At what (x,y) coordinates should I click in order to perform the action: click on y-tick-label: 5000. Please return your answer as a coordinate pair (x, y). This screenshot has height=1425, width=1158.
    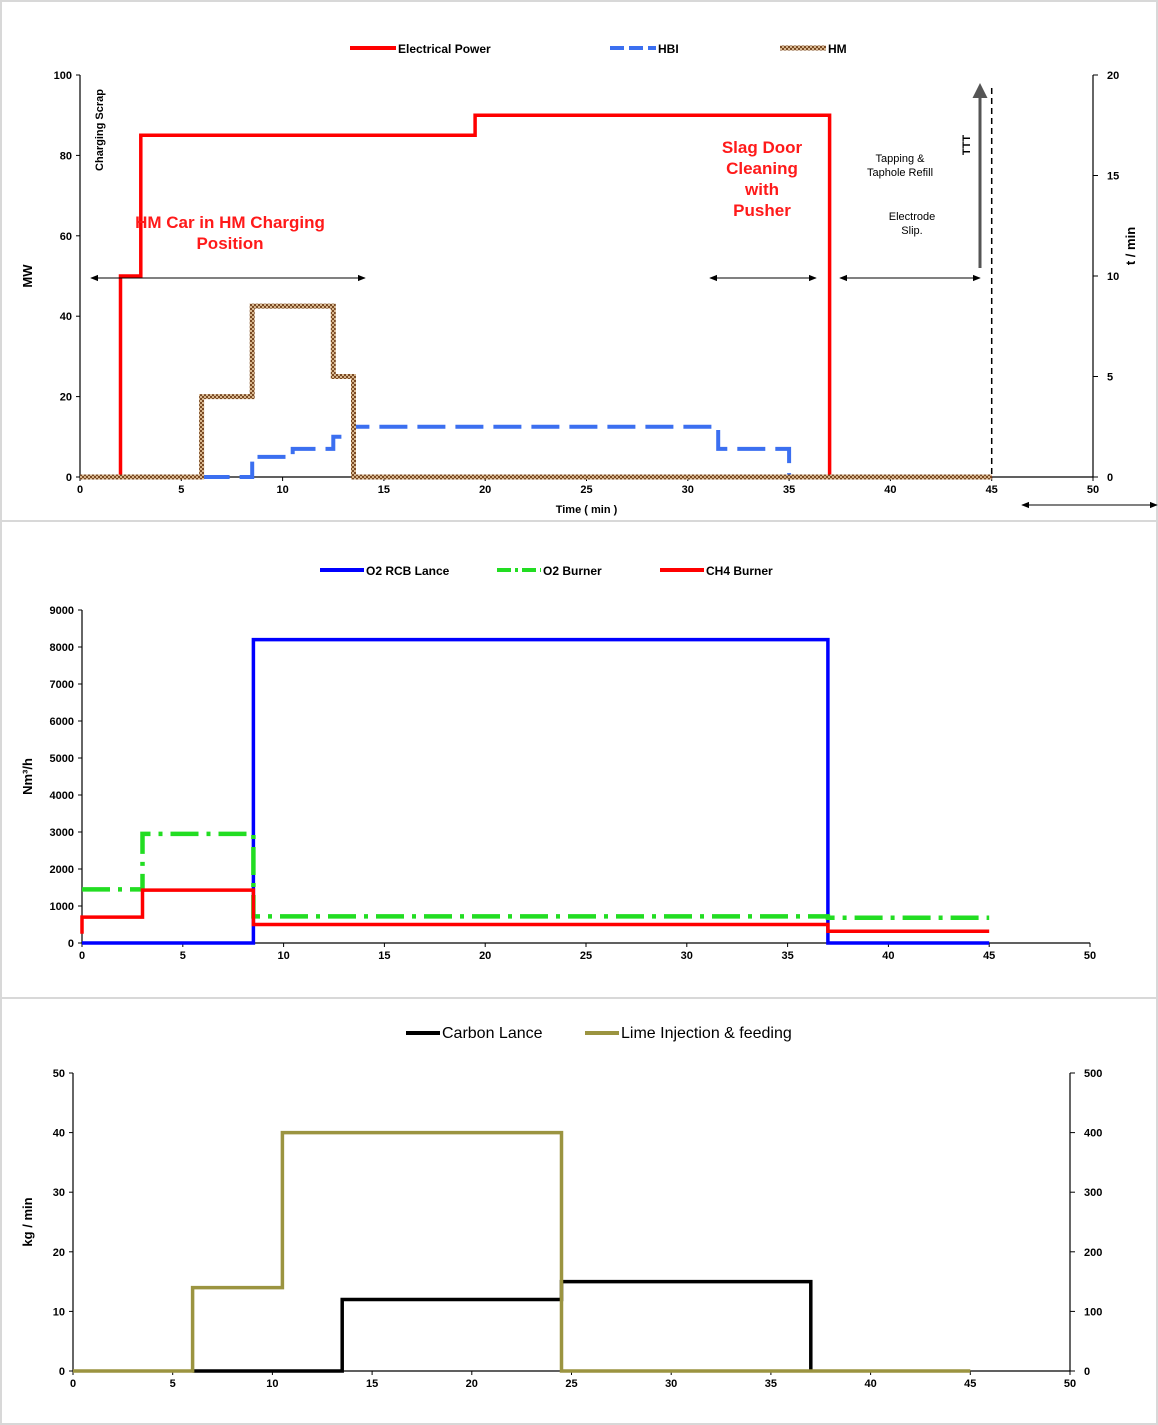
    Looking at the image, I should click on (62, 759).